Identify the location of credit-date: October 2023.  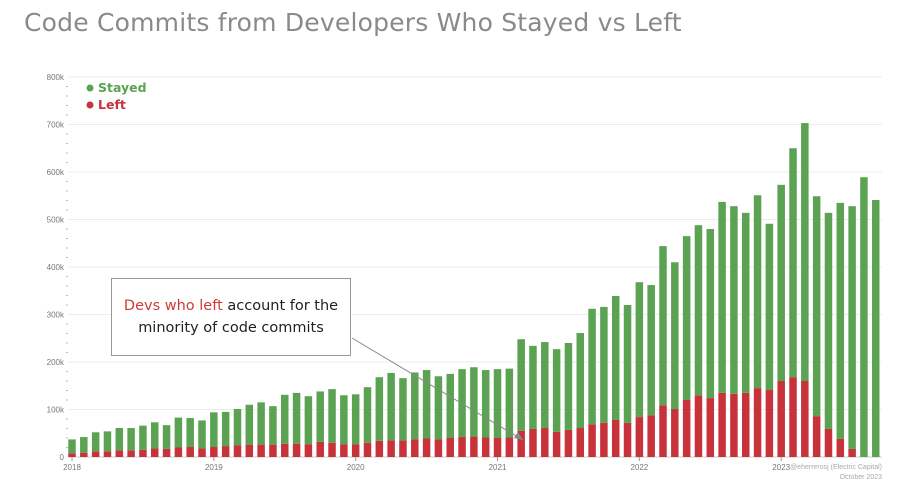
(860, 477).